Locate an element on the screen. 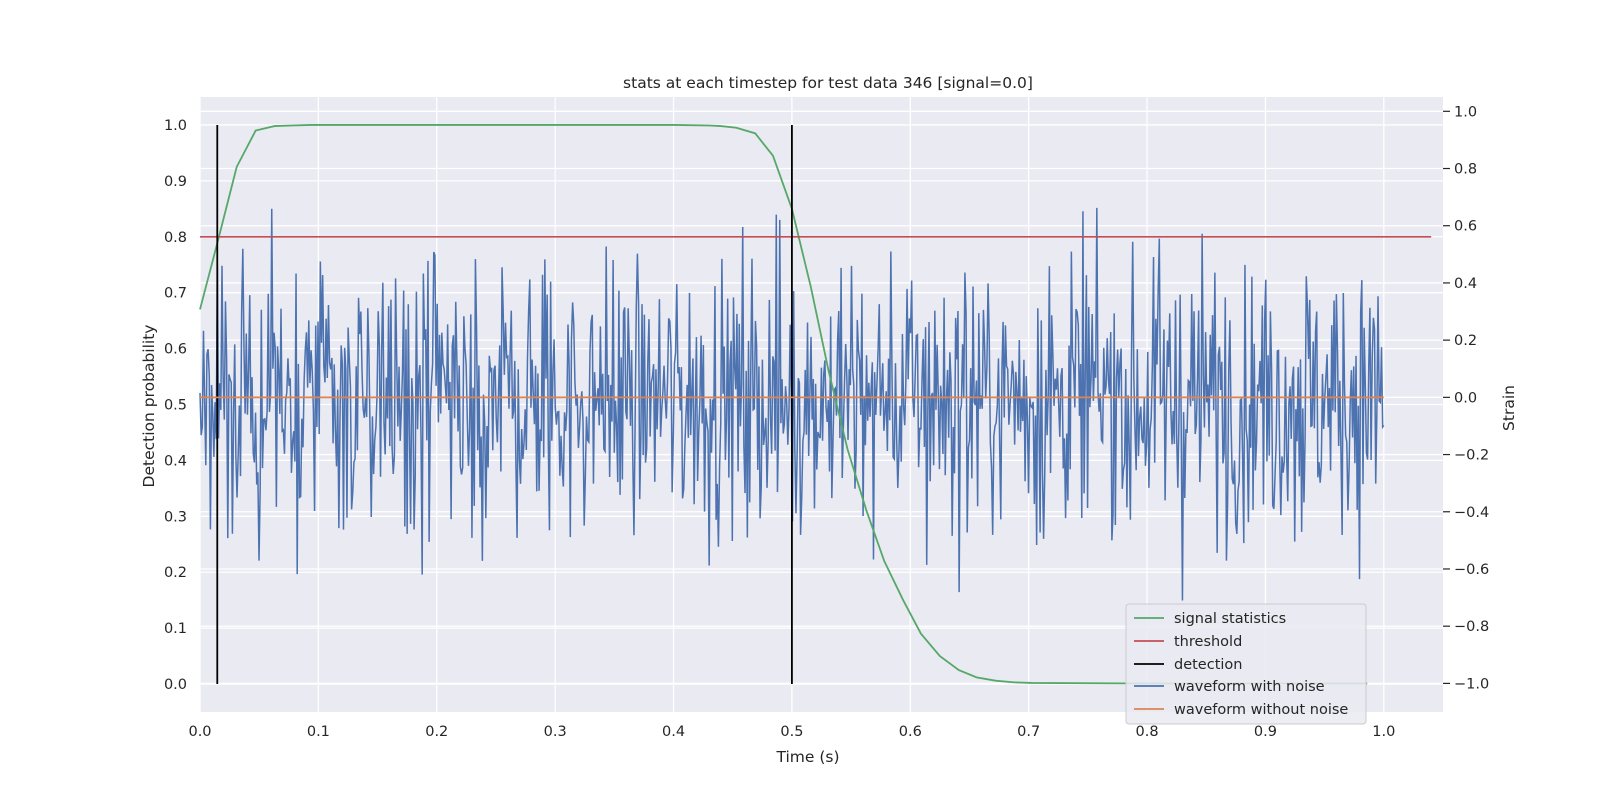 This screenshot has height=800, width=1600. legend-label-detection: detection is located at coordinates (1208, 665).